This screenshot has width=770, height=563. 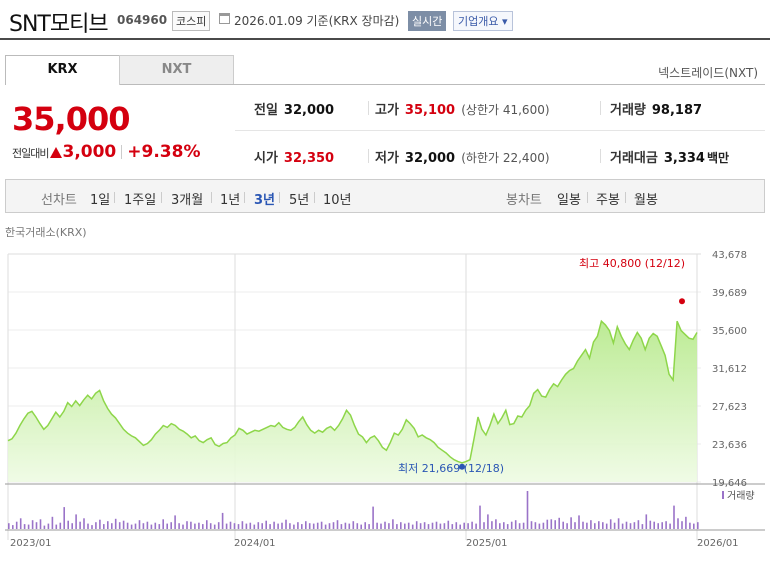 What do you see at coordinates (387, 110) in the screenshot?
I see `high-label: 고가` at bounding box center [387, 110].